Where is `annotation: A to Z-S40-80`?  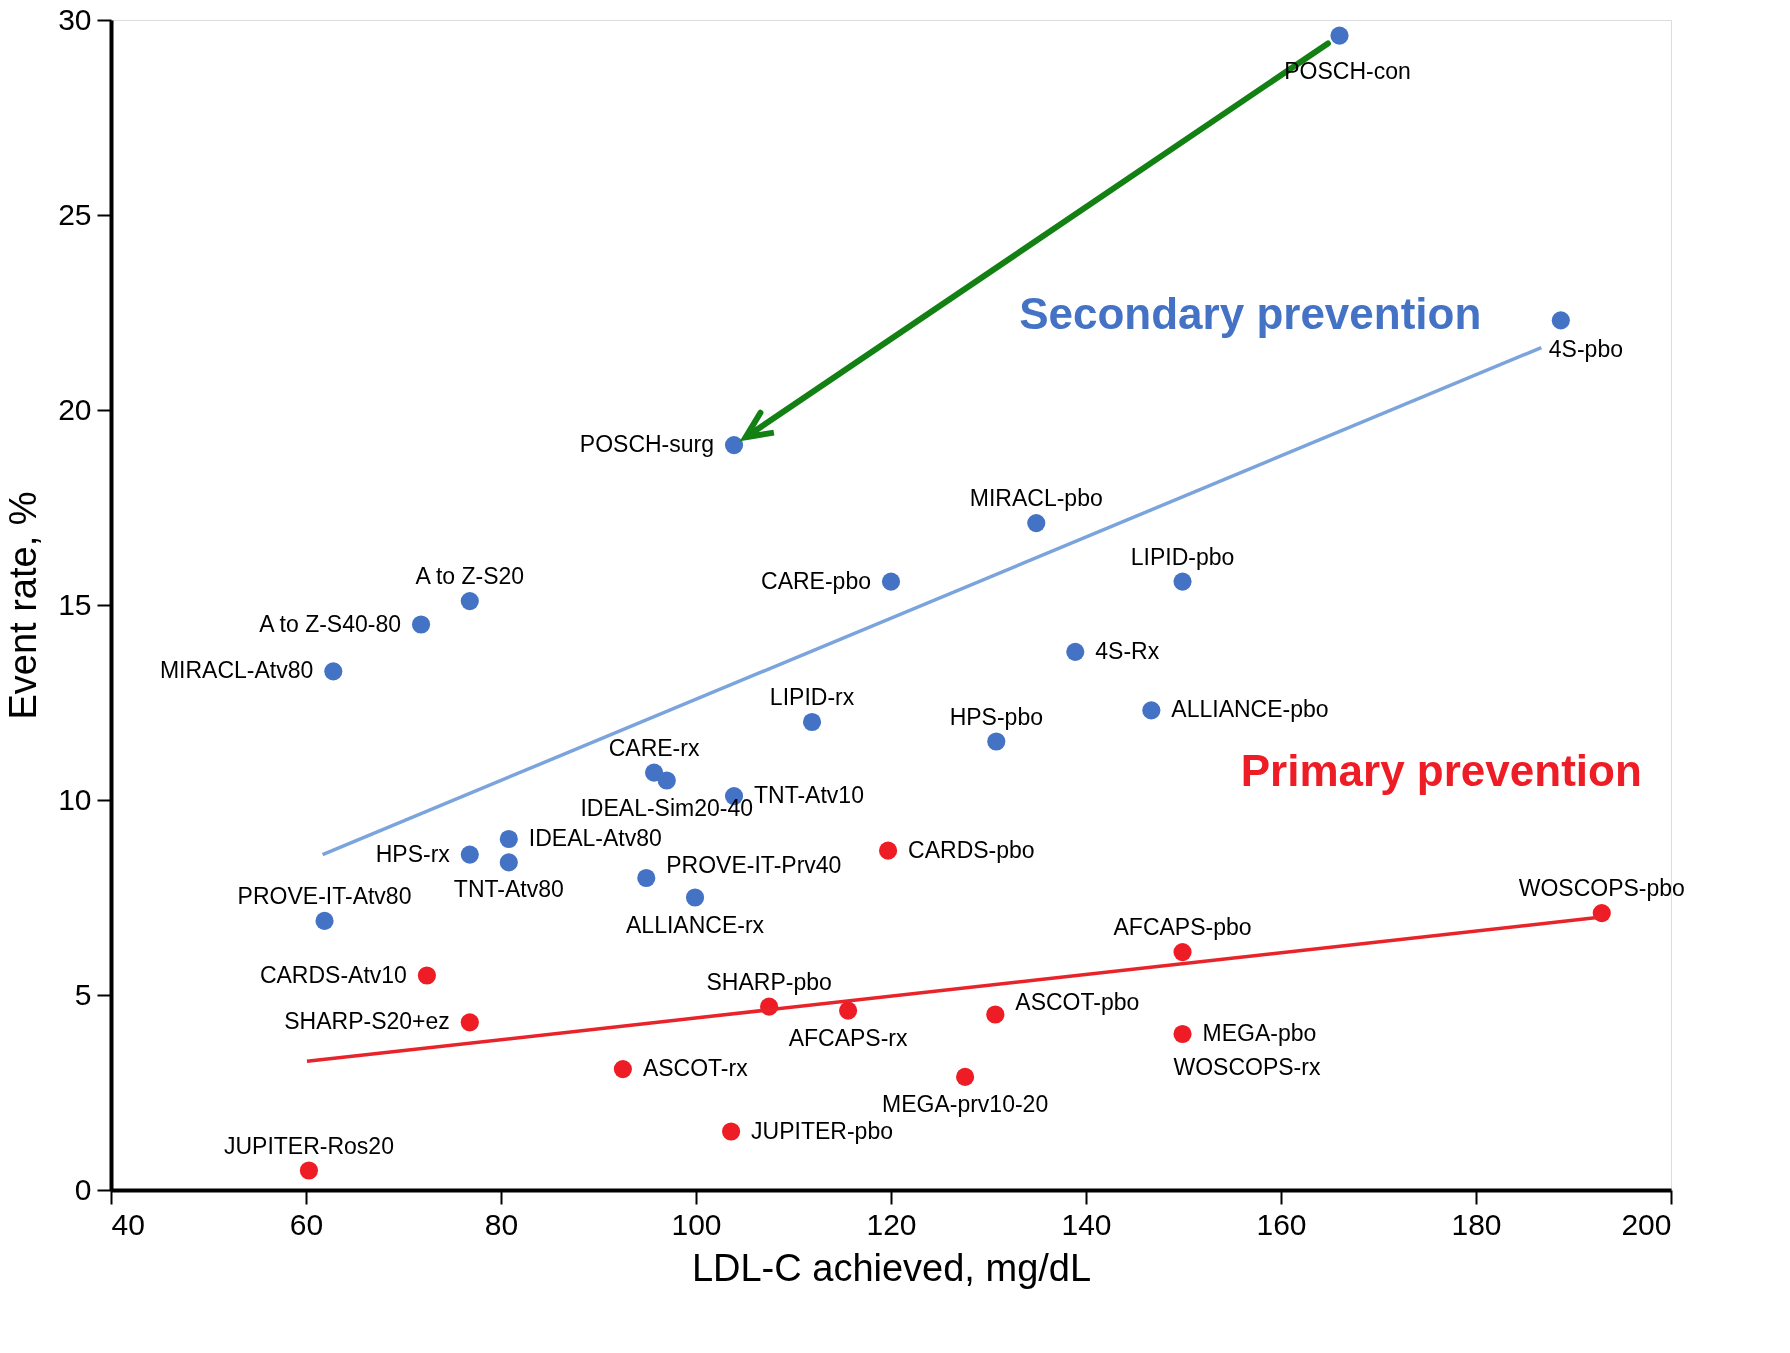
annotation: A to Z-S40-80 is located at coordinates (330, 623).